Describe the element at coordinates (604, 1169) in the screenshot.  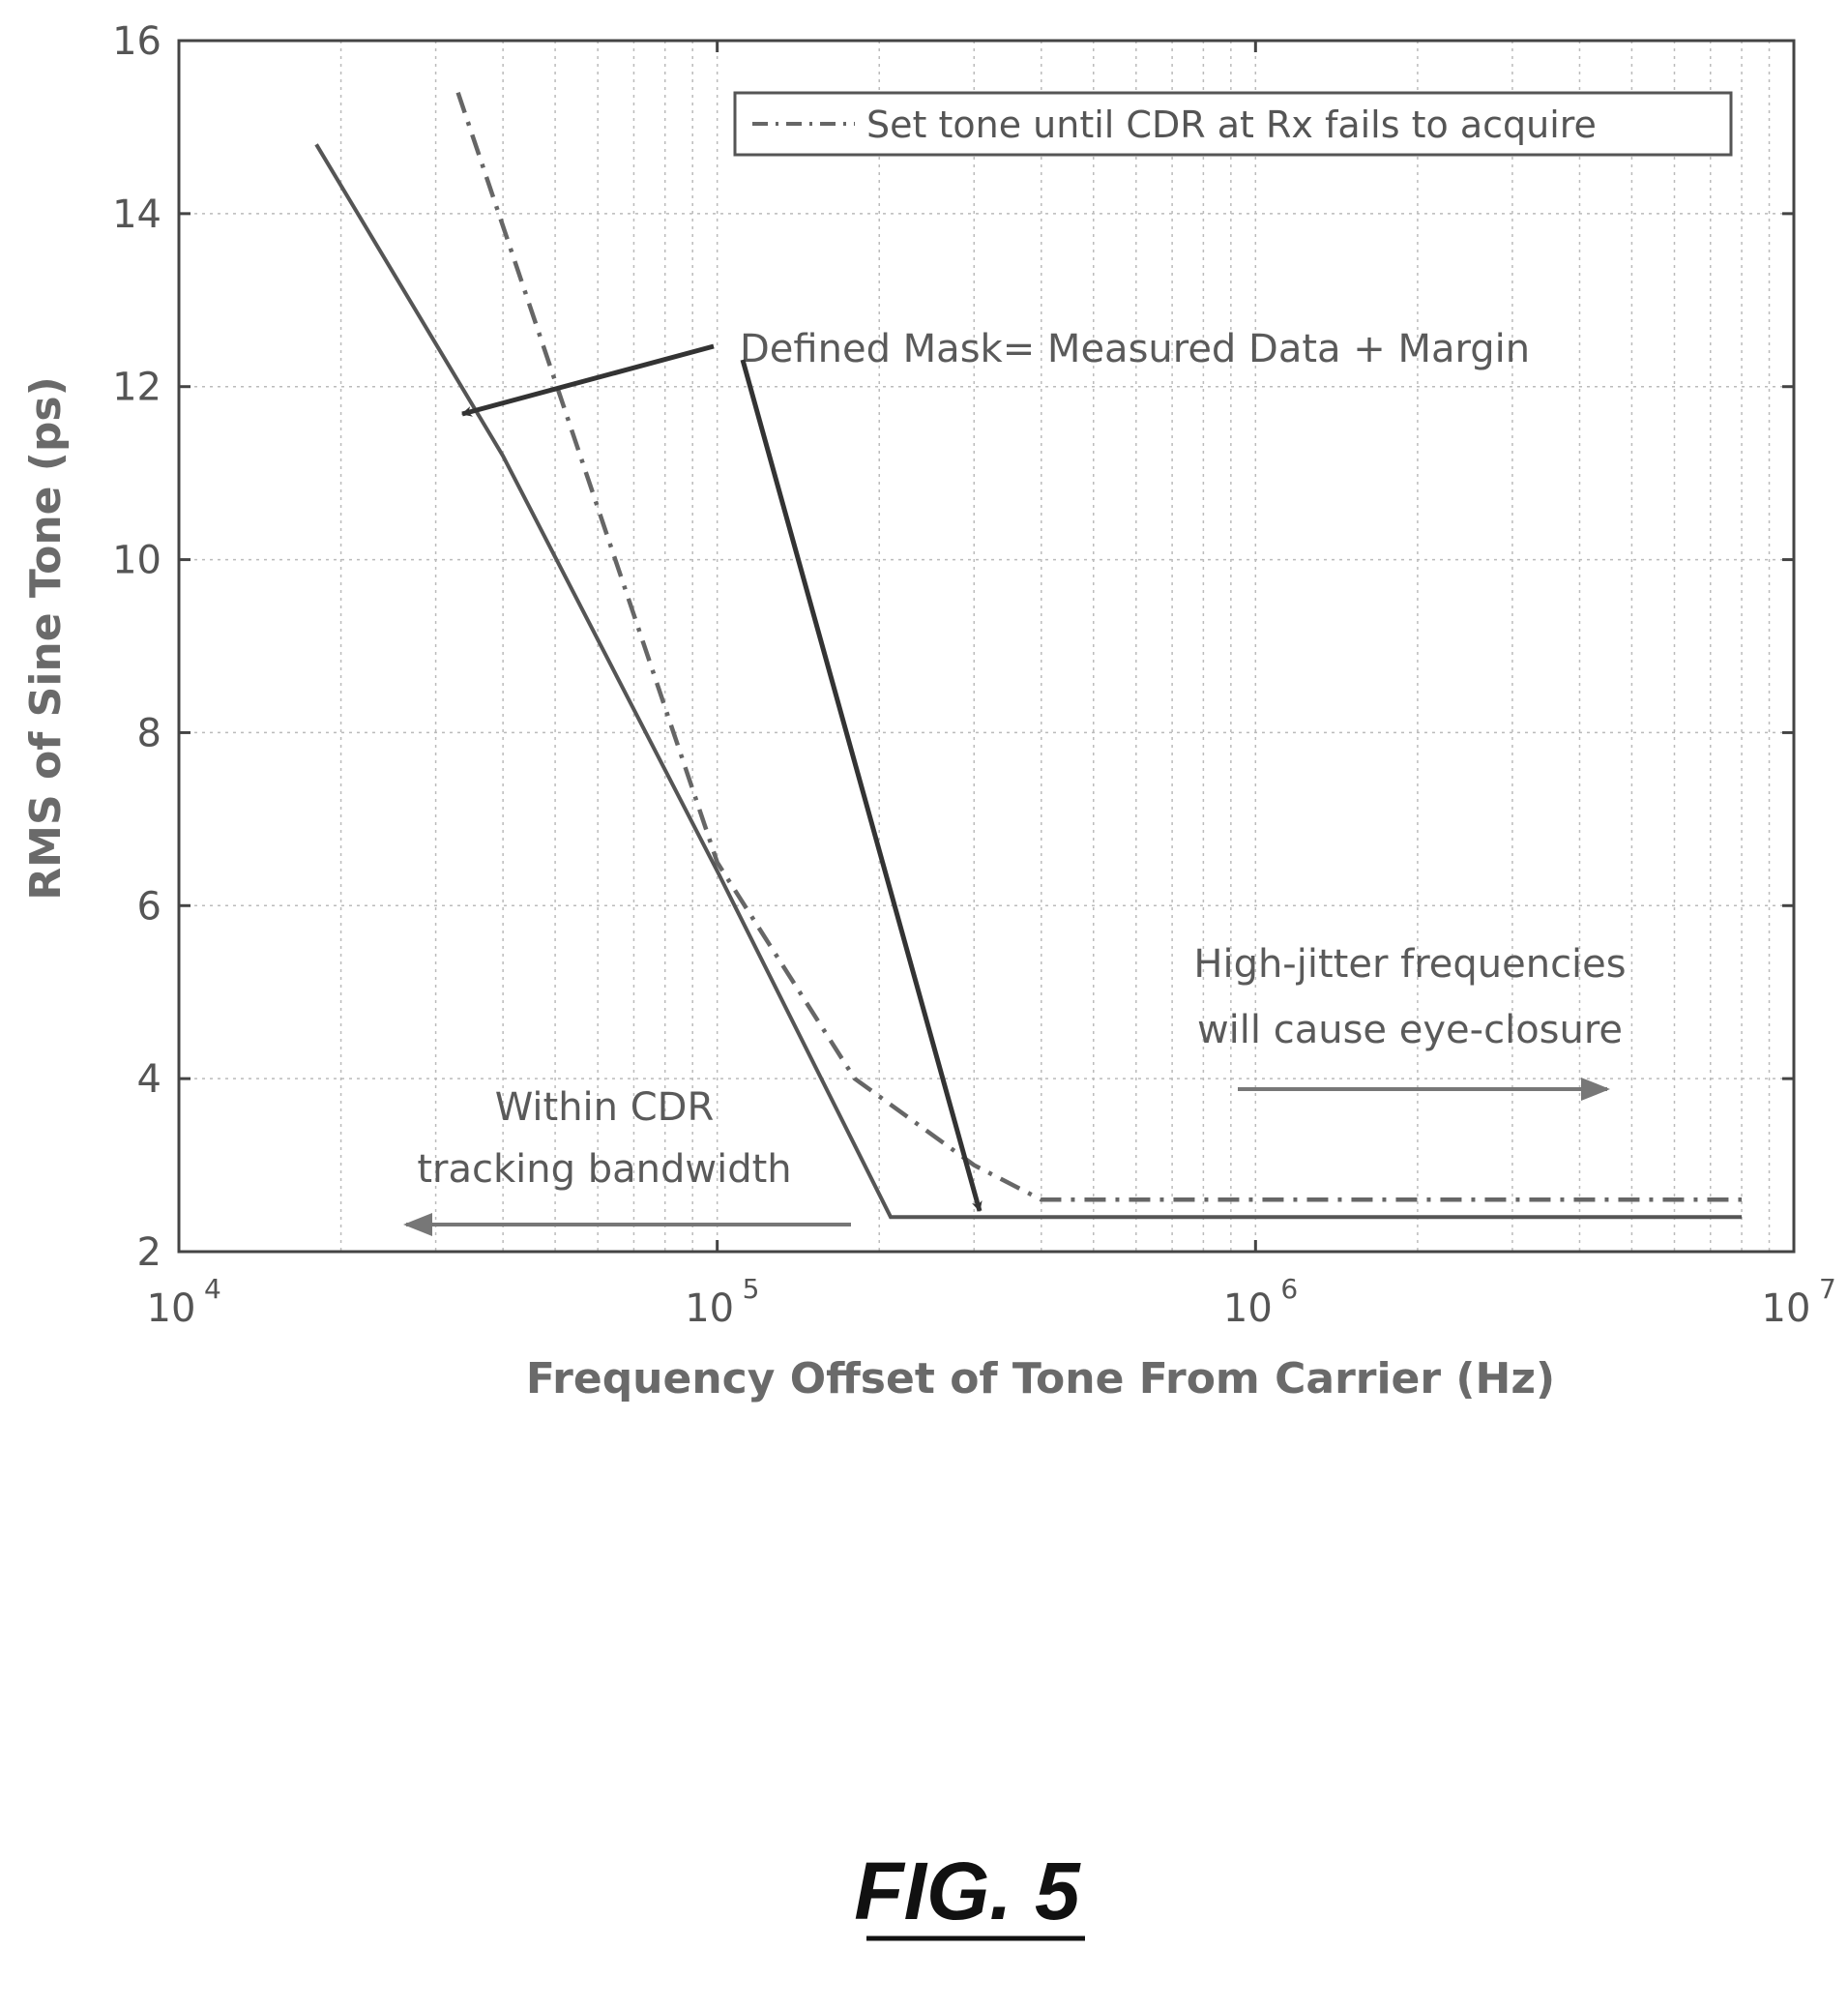
I see `annotation-within-line2: tracking bandwidth` at that location.